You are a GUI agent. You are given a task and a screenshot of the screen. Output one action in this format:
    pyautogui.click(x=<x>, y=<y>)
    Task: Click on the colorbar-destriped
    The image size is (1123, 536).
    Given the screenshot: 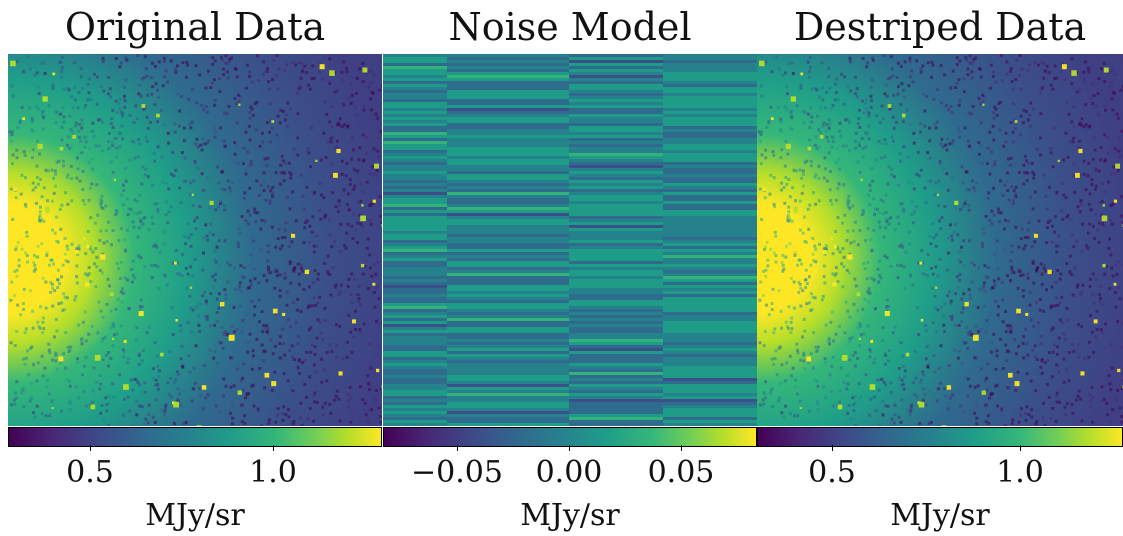 What is the action you would take?
    pyautogui.click(x=940, y=437)
    